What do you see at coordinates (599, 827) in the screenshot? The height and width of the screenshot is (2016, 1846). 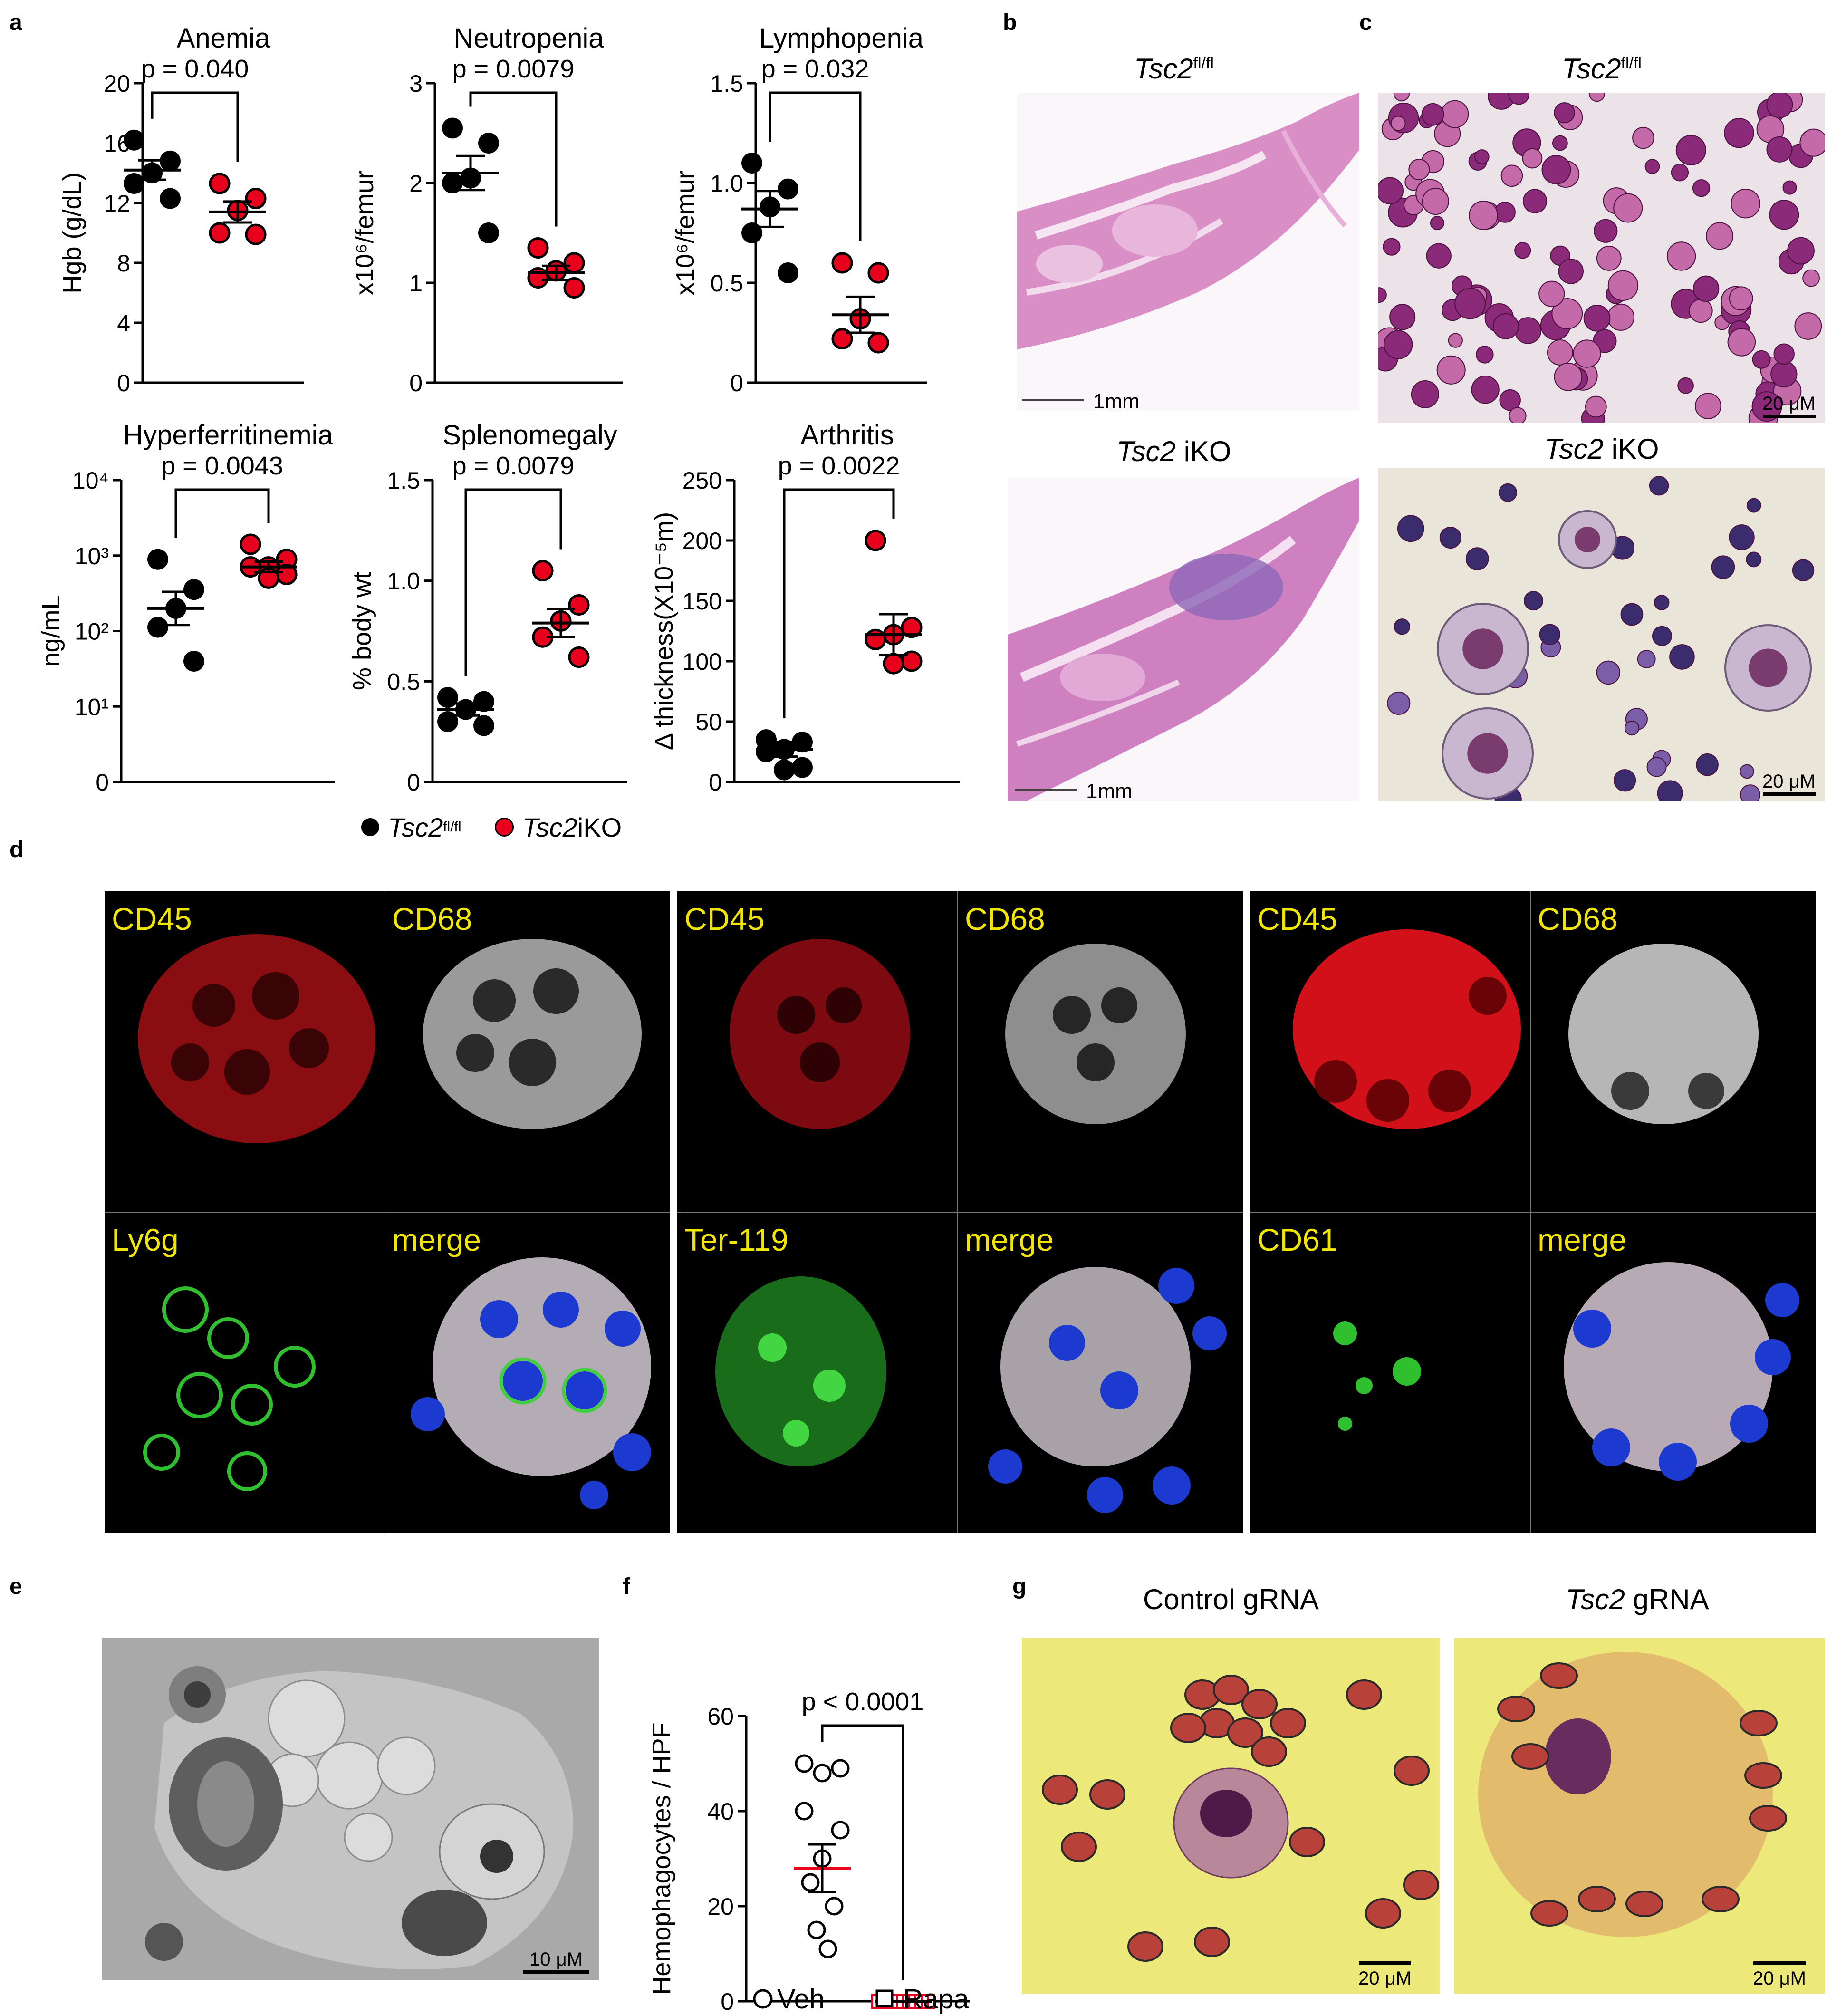 I see `legend-ko-suffix: iKO` at bounding box center [599, 827].